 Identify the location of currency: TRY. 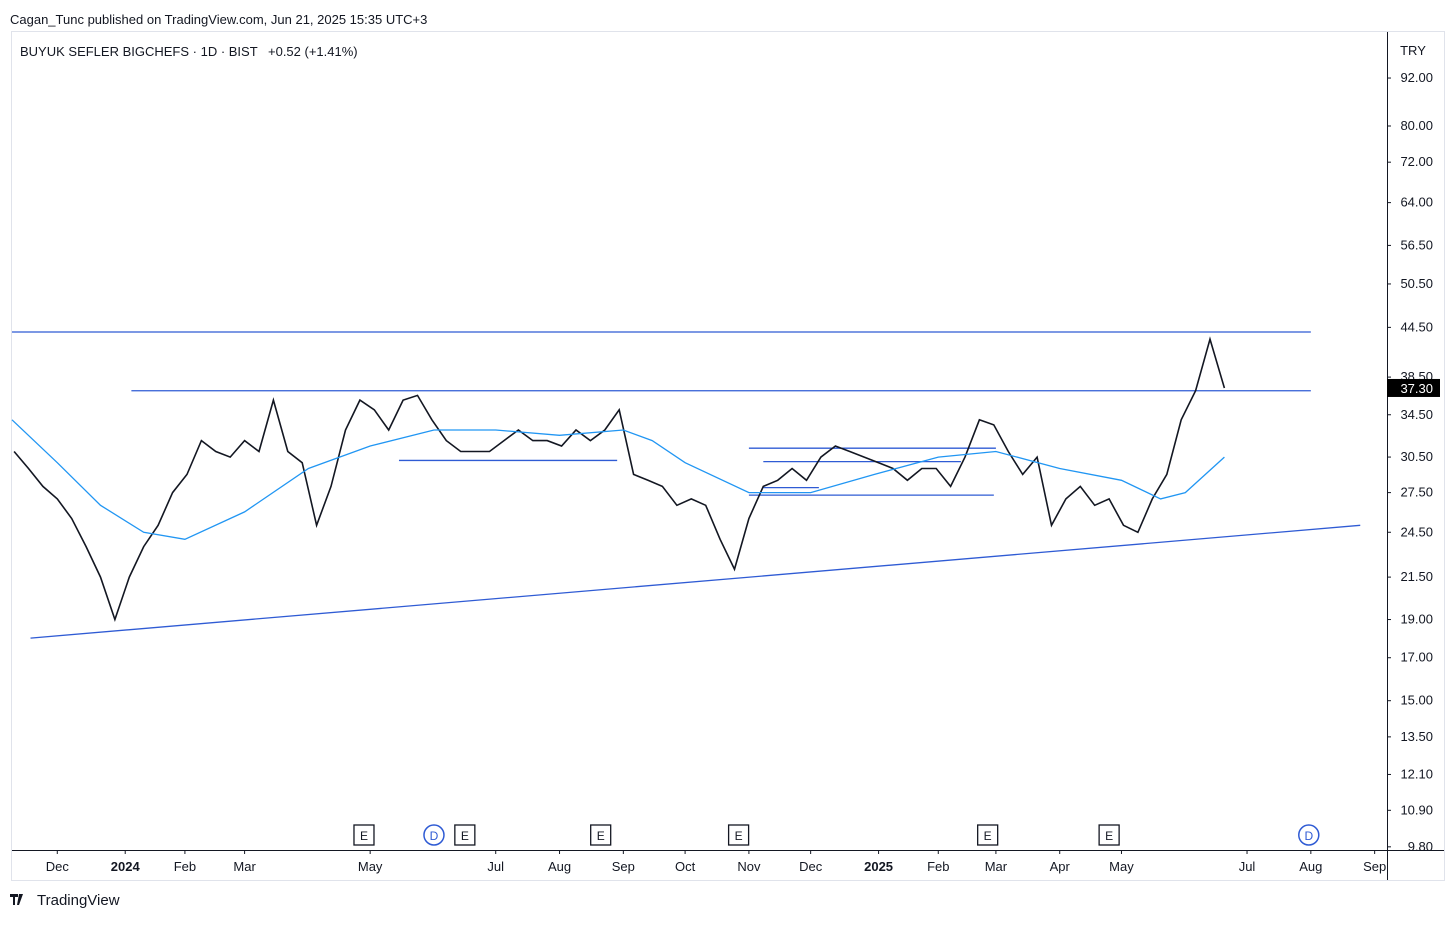
(1413, 50).